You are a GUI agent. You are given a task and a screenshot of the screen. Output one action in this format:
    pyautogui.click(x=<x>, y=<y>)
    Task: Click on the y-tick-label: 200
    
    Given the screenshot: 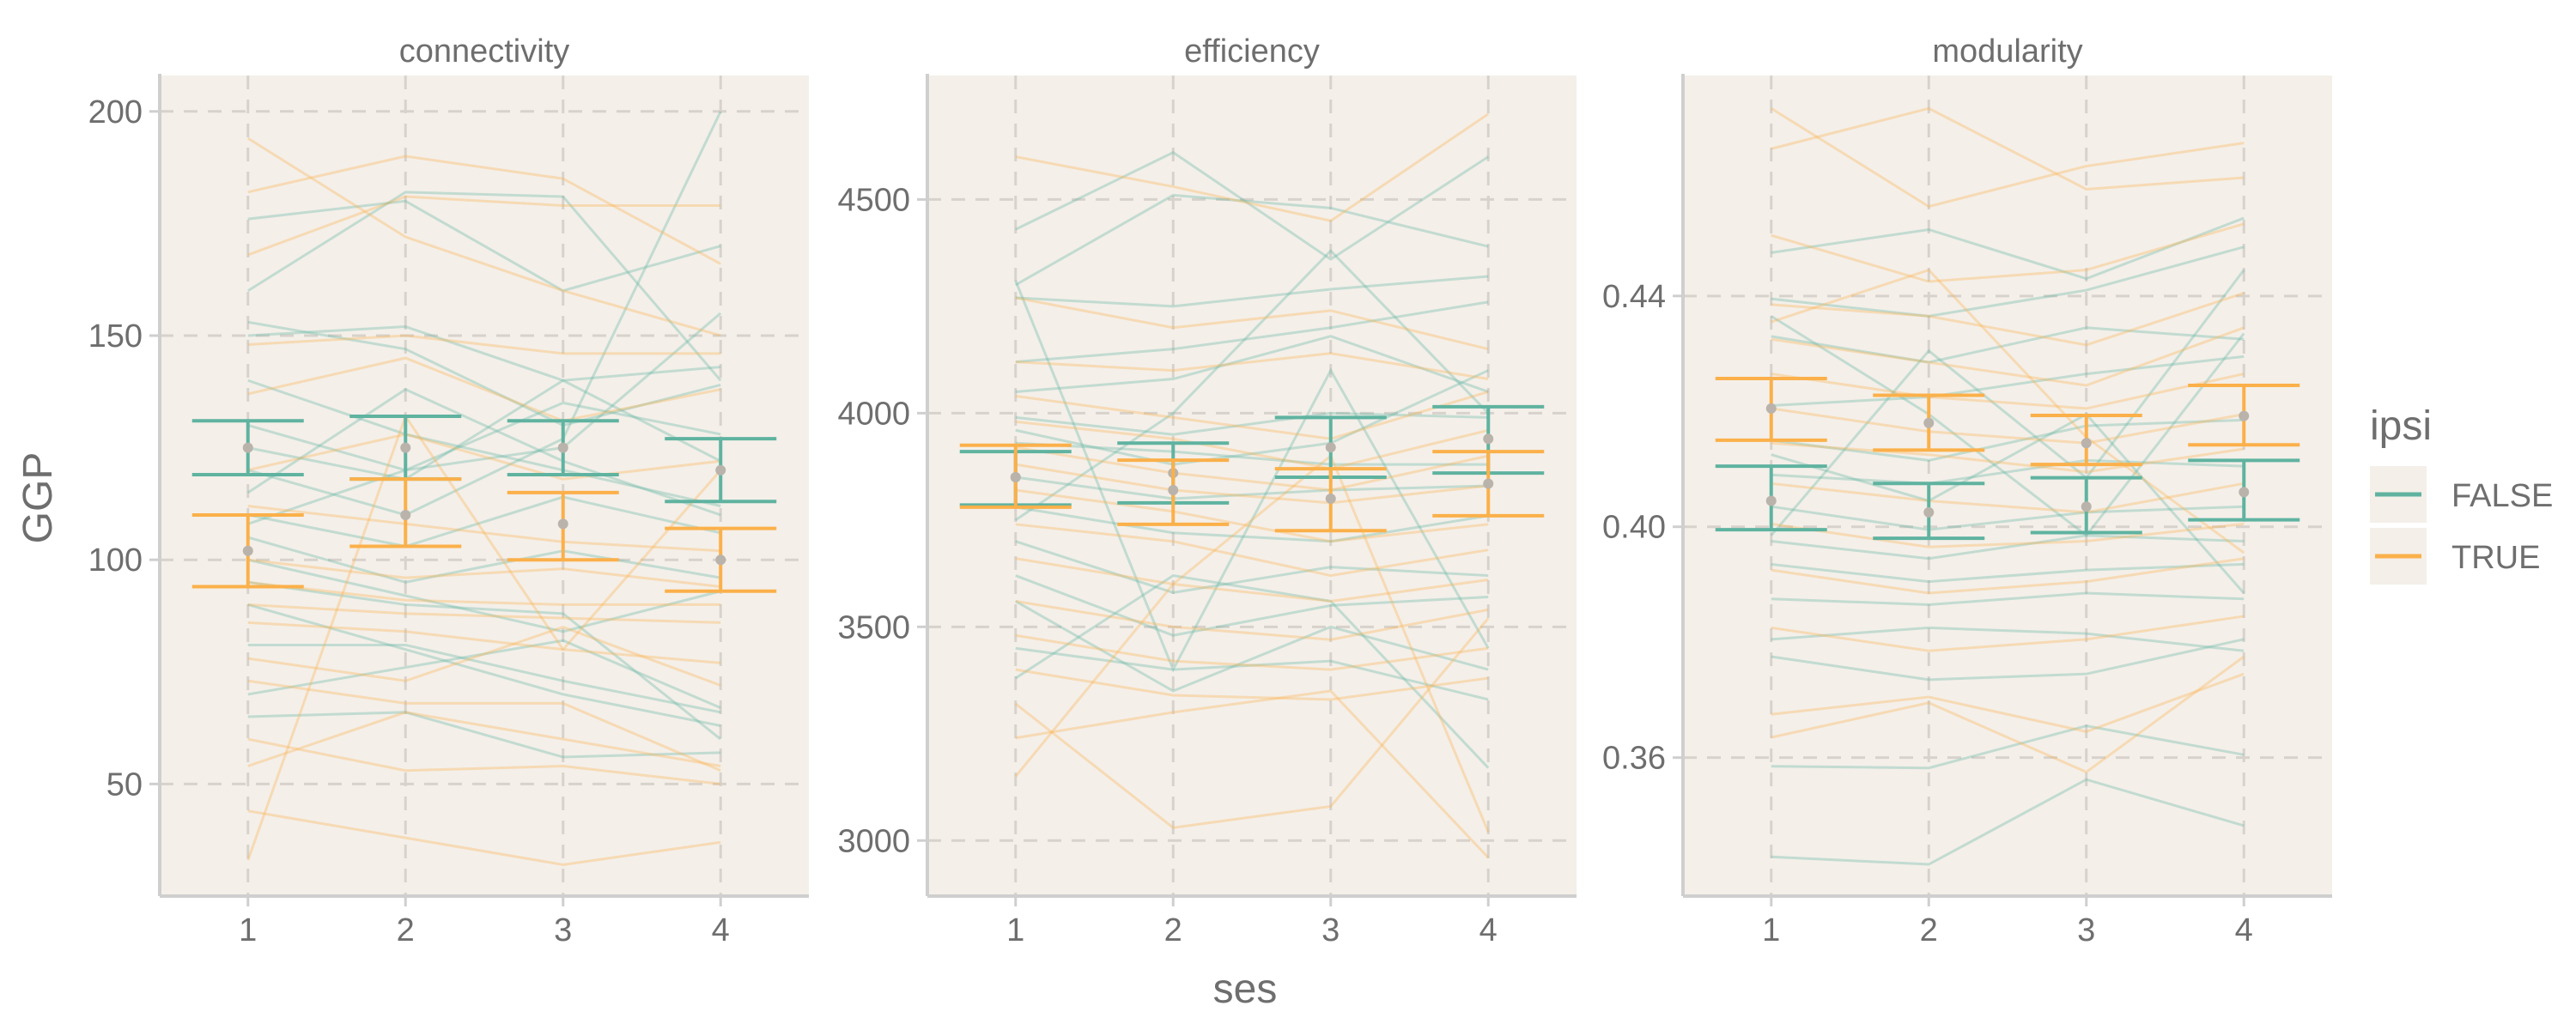 What is the action you would take?
    pyautogui.click(x=116, y=112)
    